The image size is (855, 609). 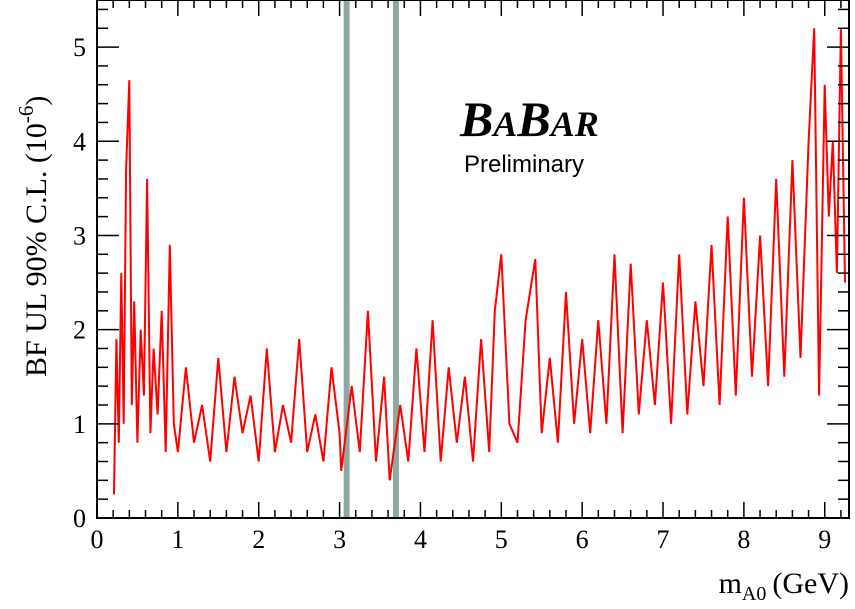 I want to click on x-tick-label: 1, so click(x=177, y=539).